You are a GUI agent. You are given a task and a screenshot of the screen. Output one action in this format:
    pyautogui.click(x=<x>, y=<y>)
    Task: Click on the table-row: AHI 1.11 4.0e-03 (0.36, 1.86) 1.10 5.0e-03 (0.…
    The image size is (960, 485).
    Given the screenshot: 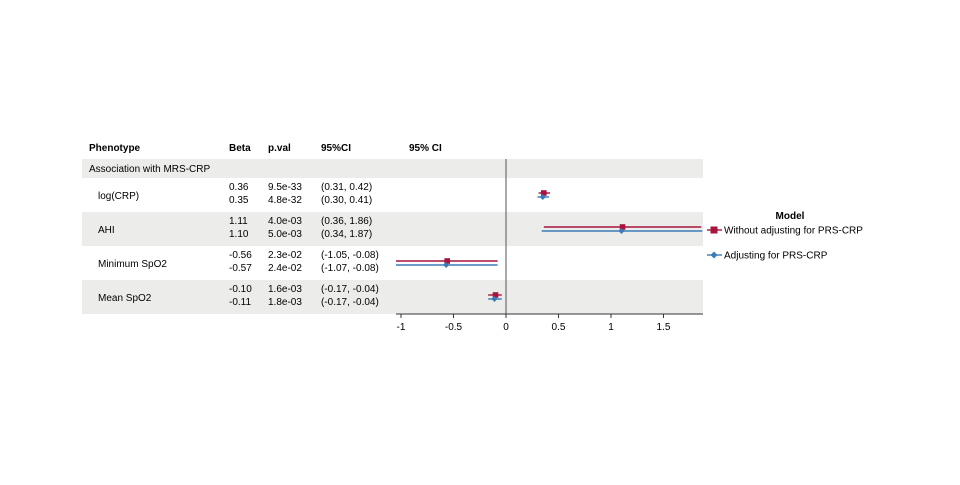 What is the action you would take?
    pyautogui.click(x=235, y=228)
    